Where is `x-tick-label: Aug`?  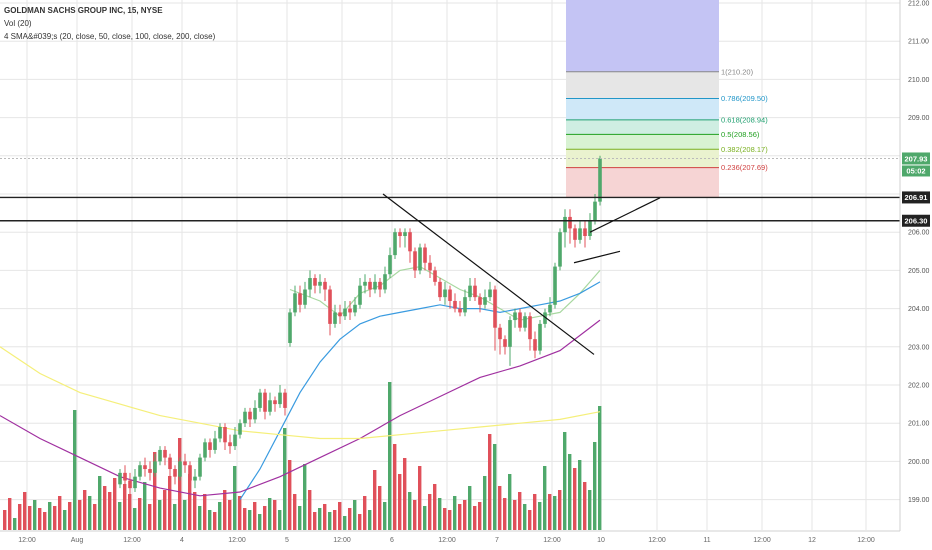 x-tick-label: Aug is located at coordinates (77, 540).